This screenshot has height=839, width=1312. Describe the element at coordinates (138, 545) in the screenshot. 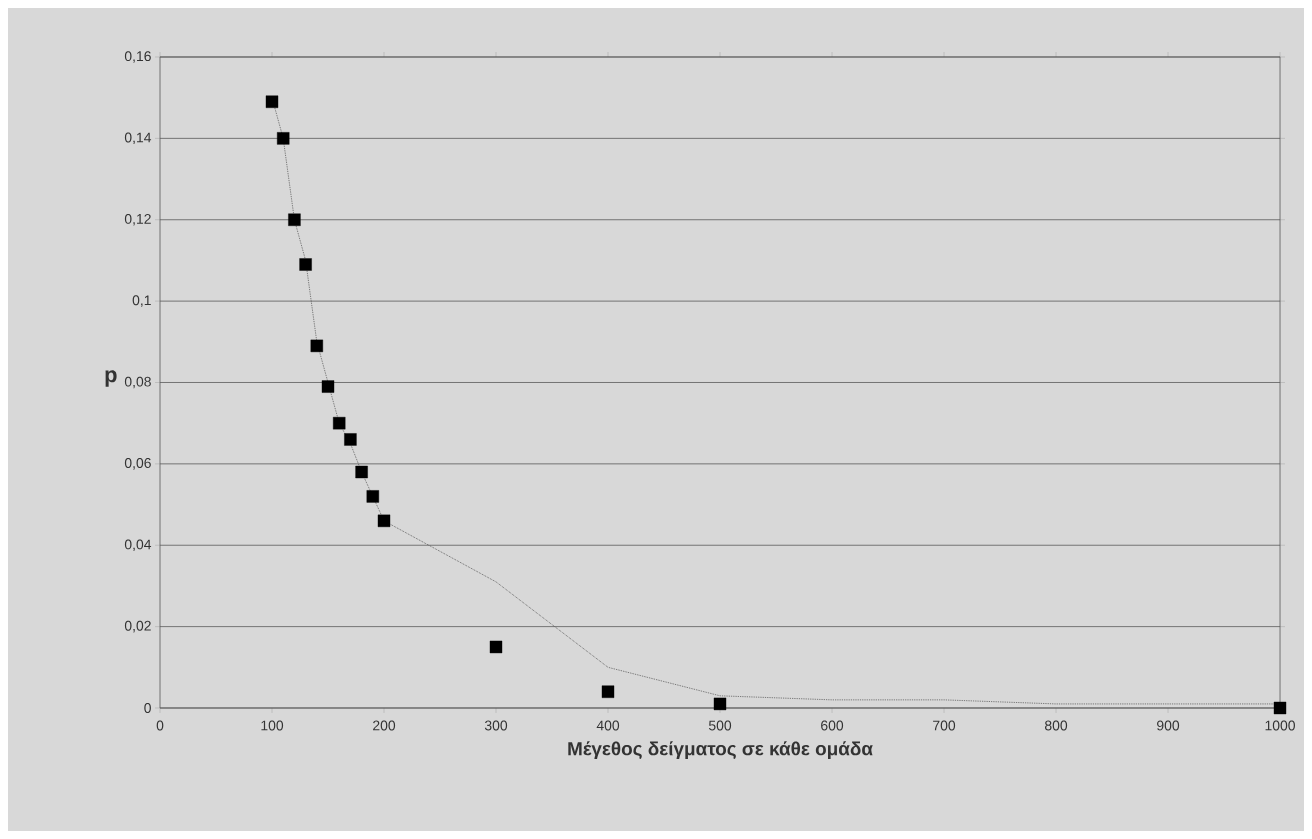

I see `y-tick-label: 0,04` at that location.